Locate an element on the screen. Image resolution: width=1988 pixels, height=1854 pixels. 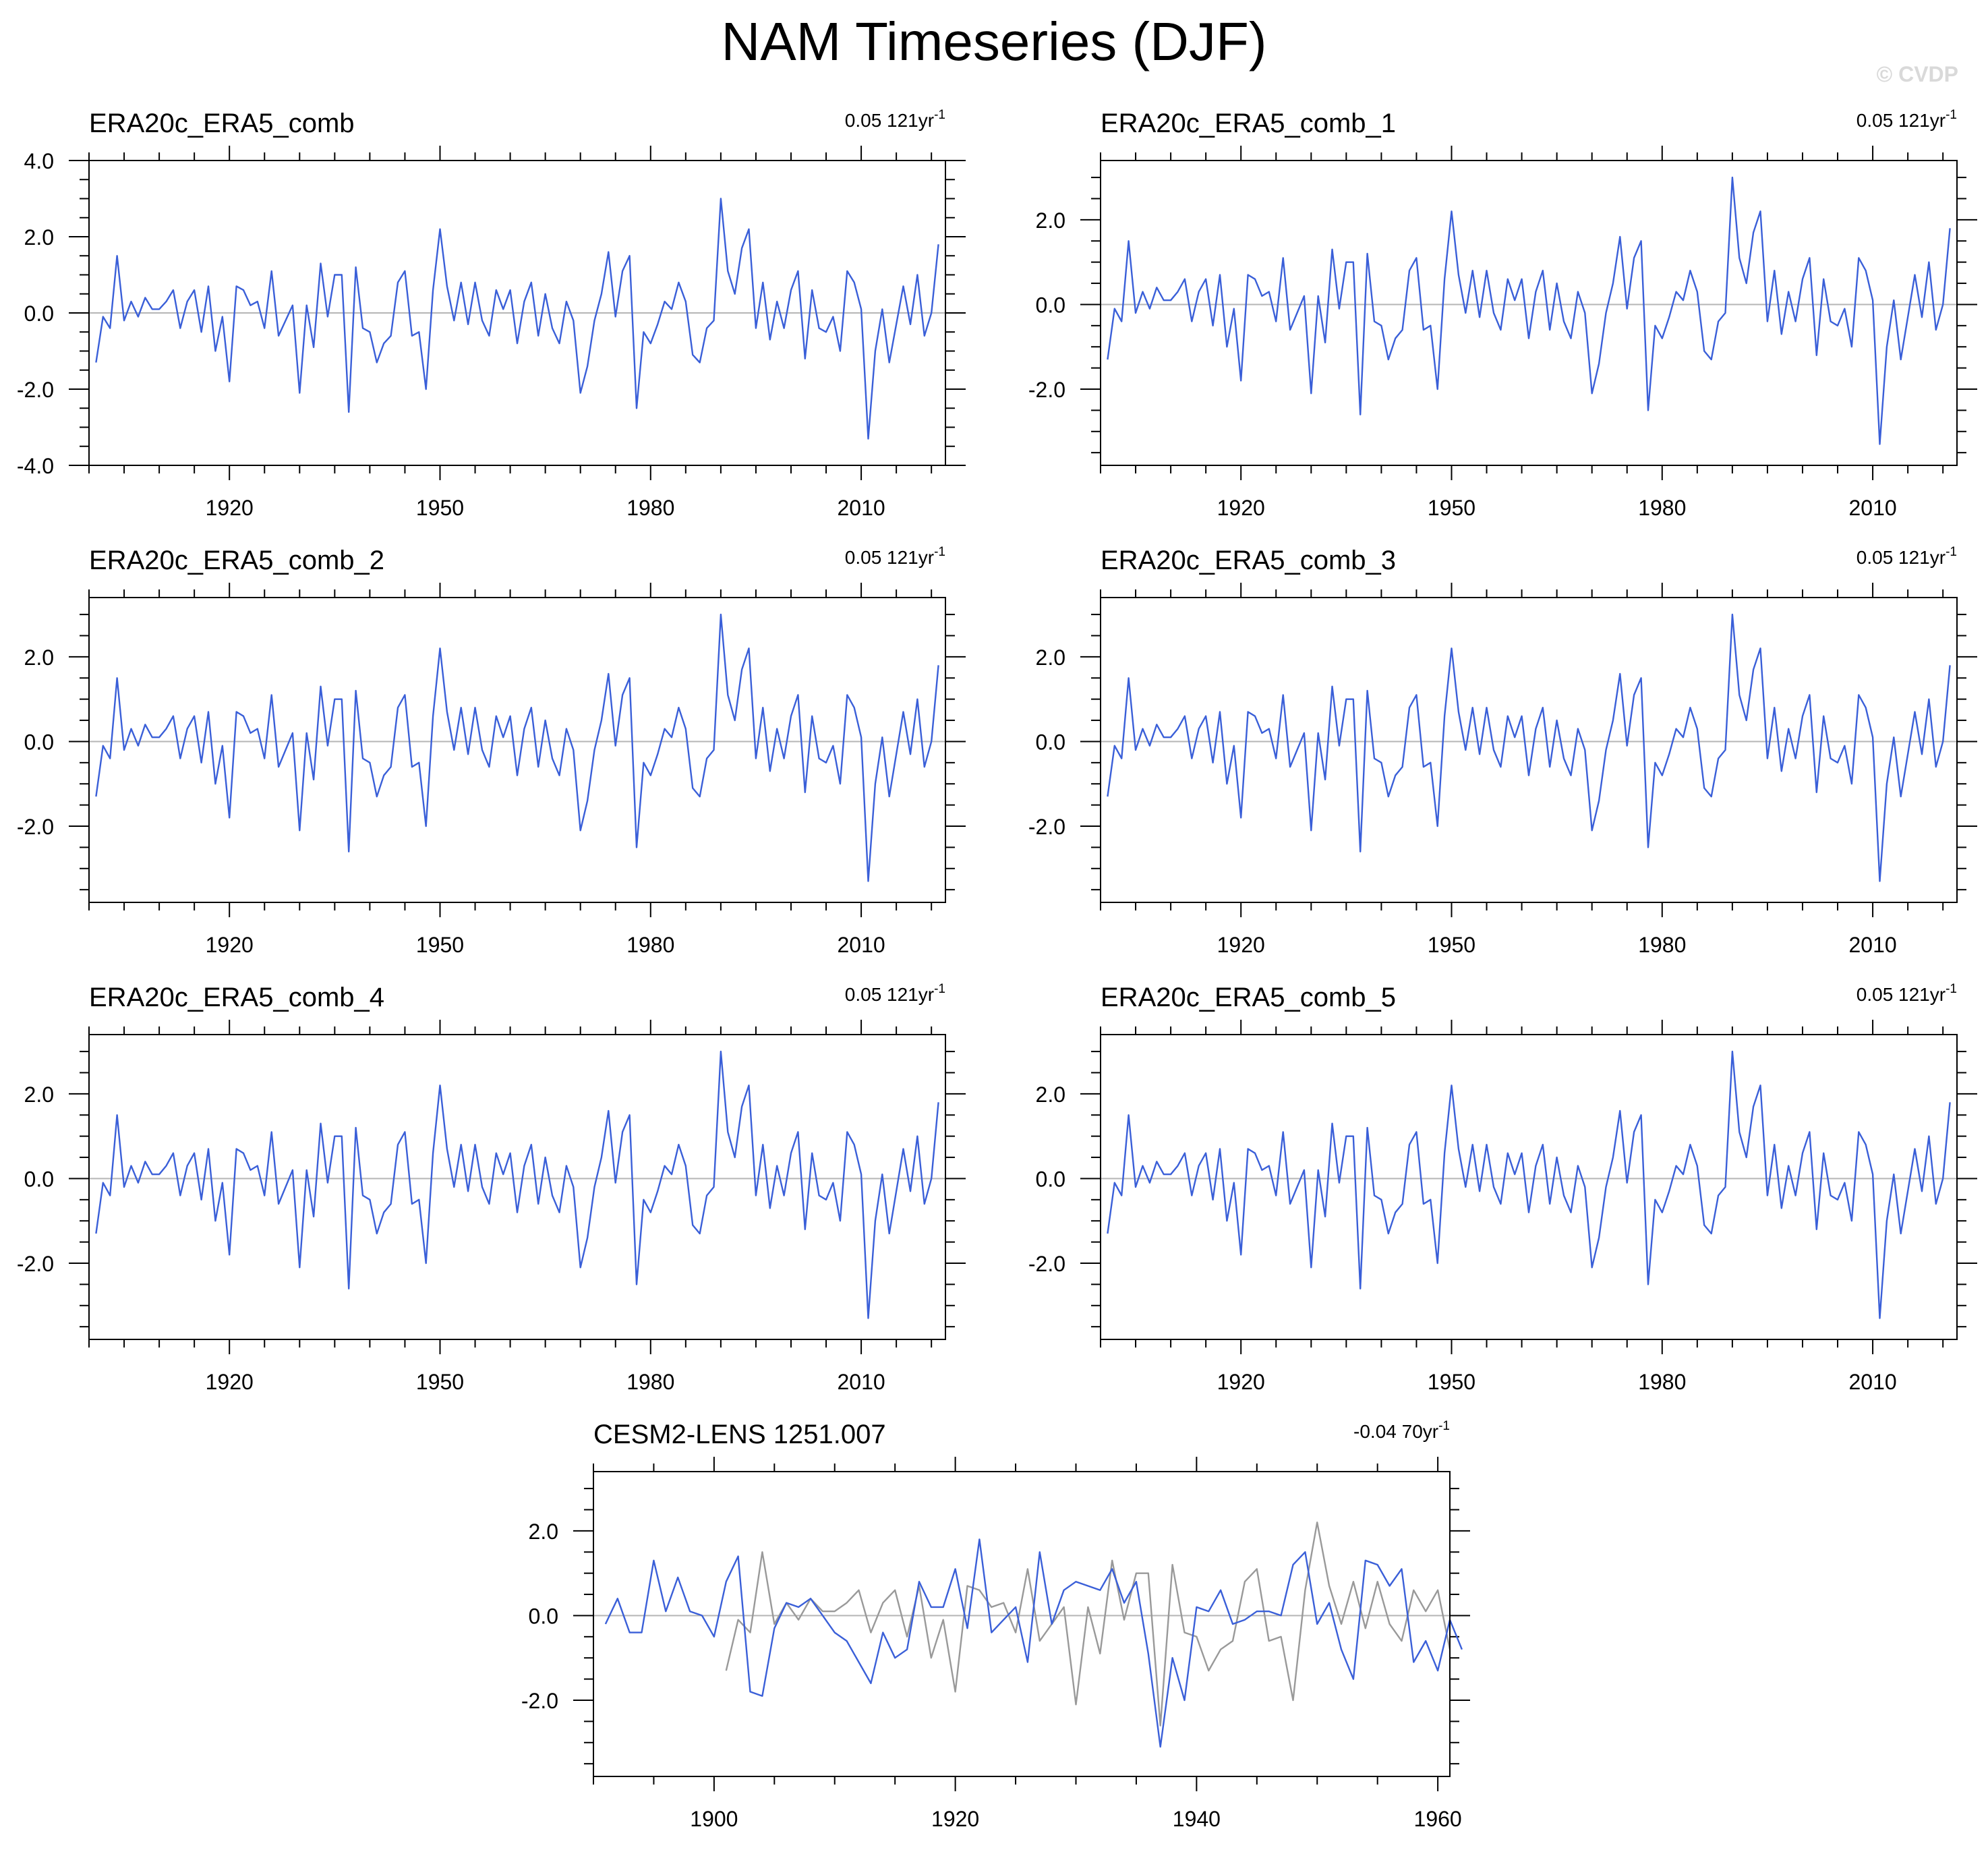
panel-title: ERA20c_ERA5_comb is located at coordinates (222, 123).